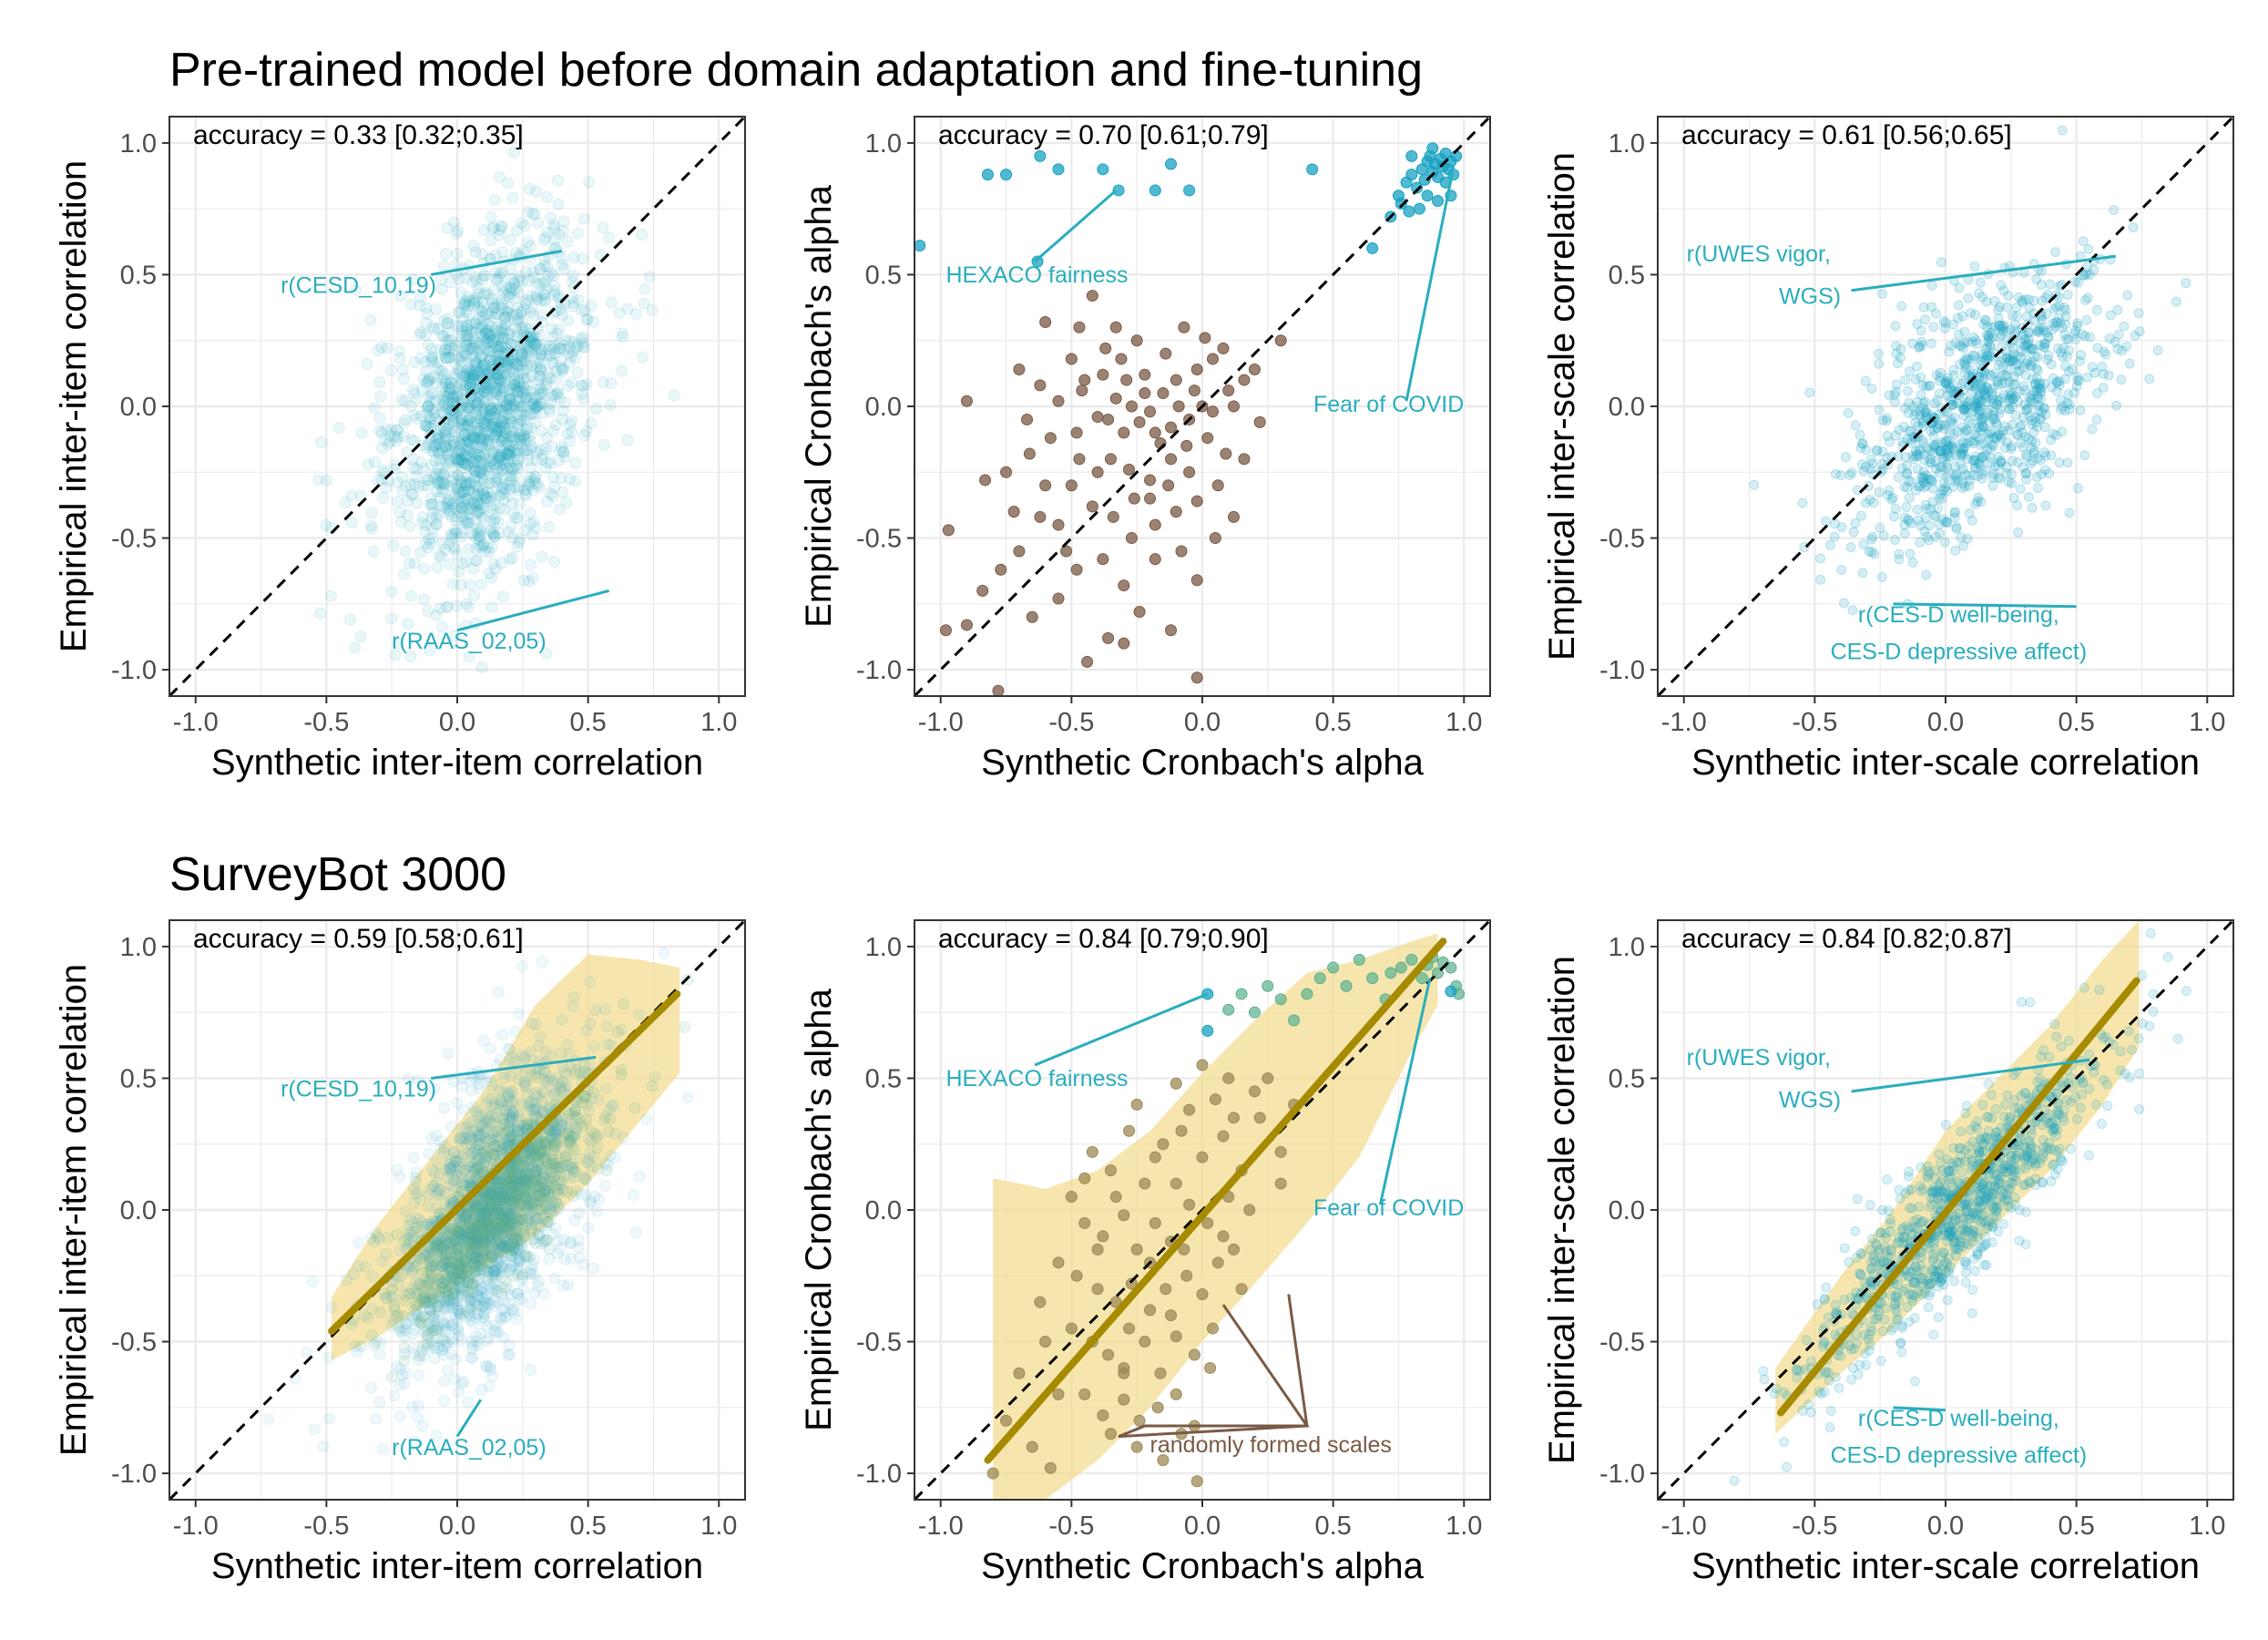 Image resolution: width=2268 pixels, height=1640 pixels. Describe the element at coordinates (1759, 254) in the screenshot. I see `annotation-label: r(UWES vigor,` at that location.